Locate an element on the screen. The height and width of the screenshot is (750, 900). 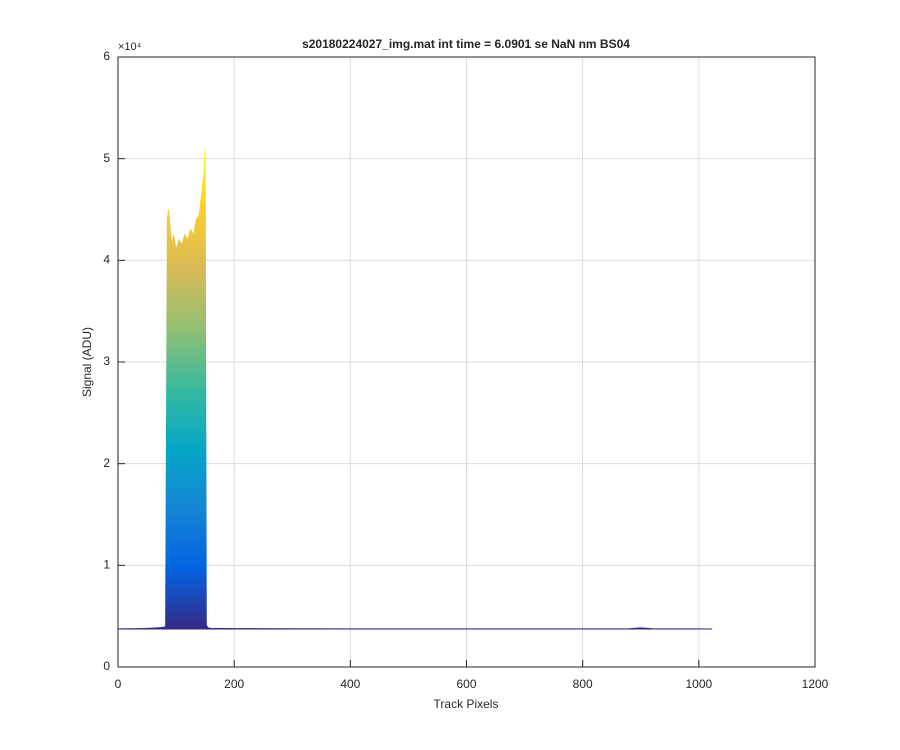
y-exponent: ×10⁴ is located at coordinates (130, 47).